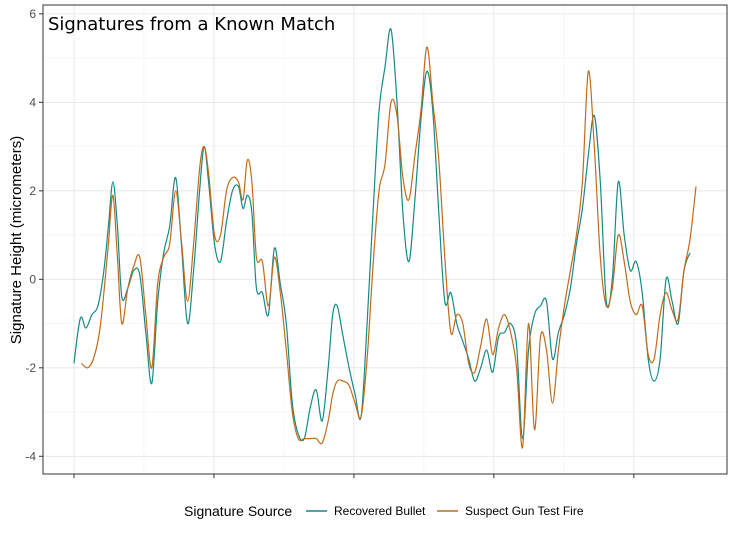  Describe the element at coordinates (32, 14) in the screenshot. I see `y-tick-label: 6` at that location.